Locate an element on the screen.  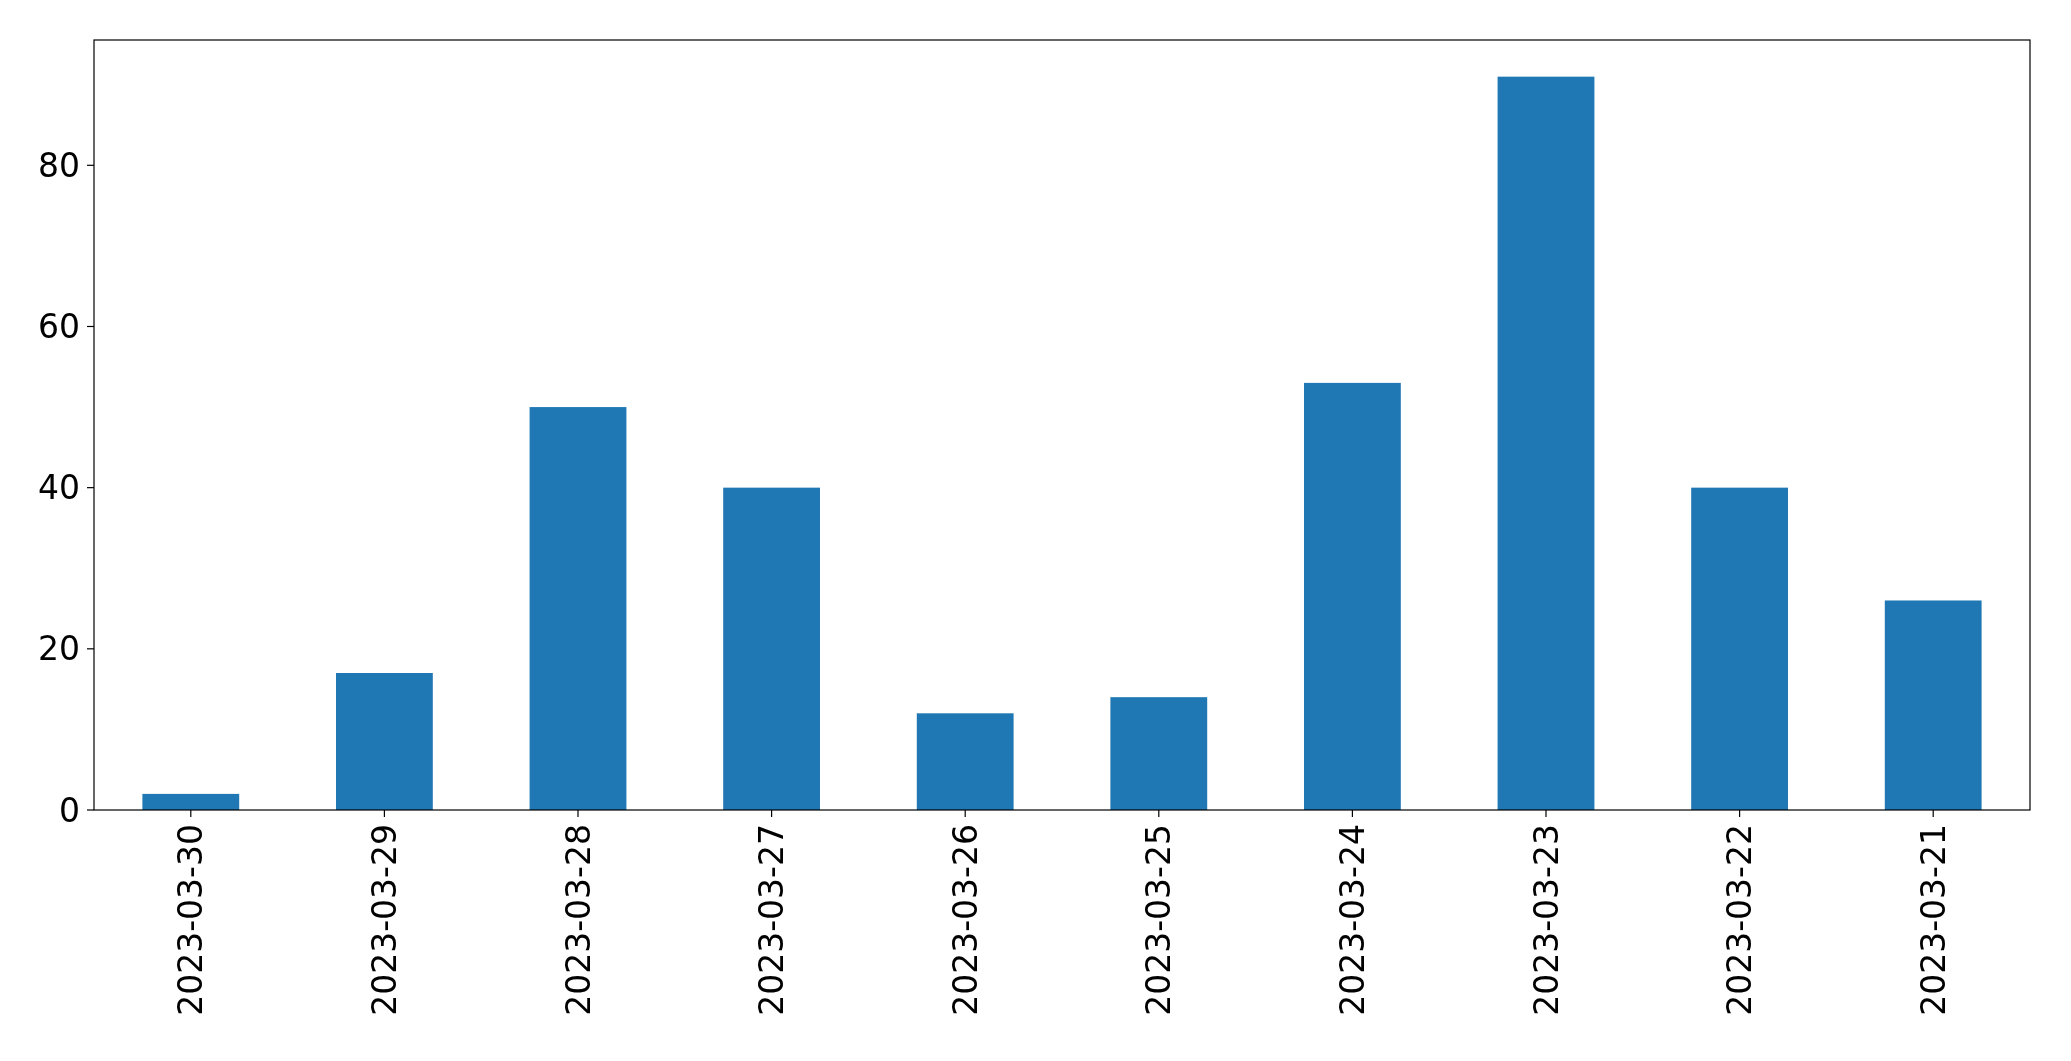
x-tick-label: 2023-03-23 is located at coordinates (1546, 920).